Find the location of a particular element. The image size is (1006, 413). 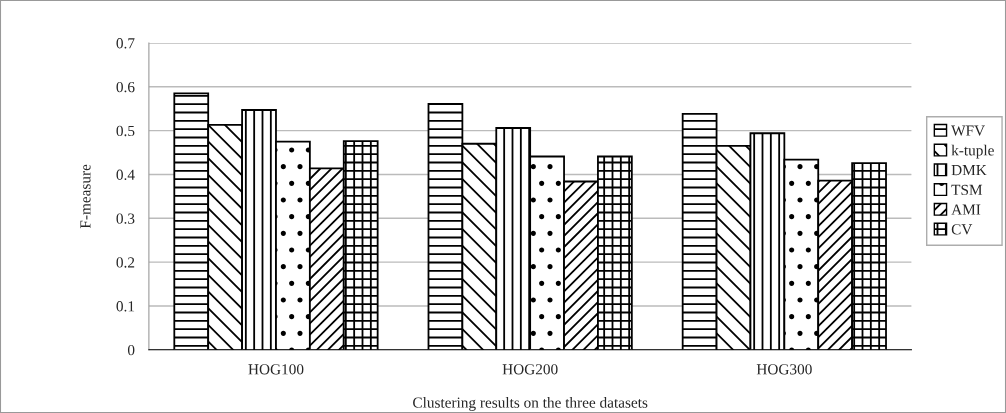

x-tick-label: HOG100 is located at coordinates (276, 369).